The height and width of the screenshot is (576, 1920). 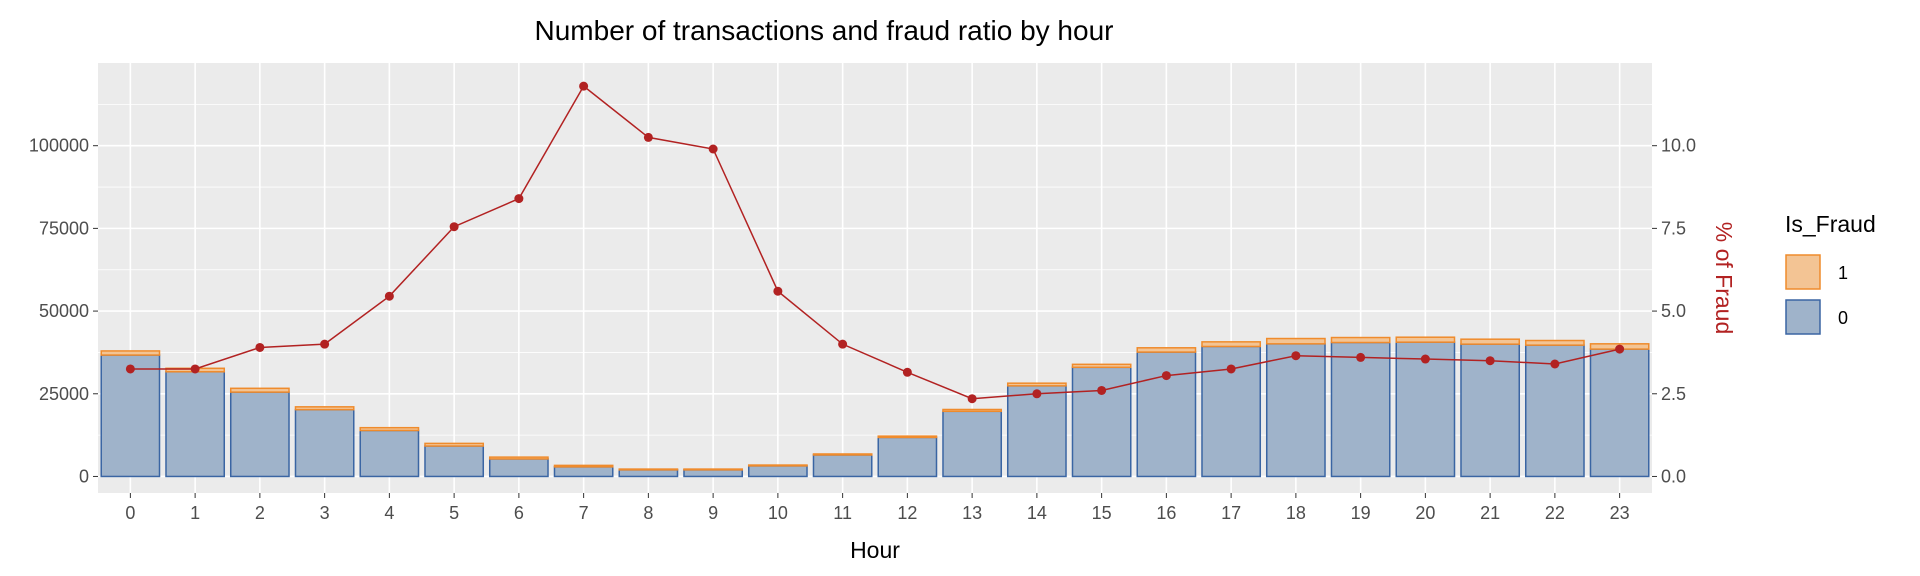 I want to click on y-left-tick-label: 50000, so click(x=64, y=311).